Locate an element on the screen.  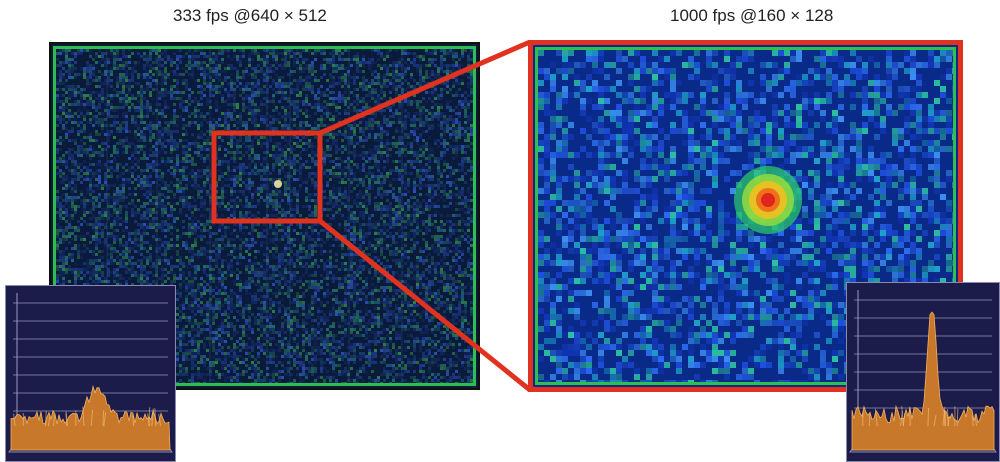
left-3d-profile-inset is located at coordinates (90, 373).